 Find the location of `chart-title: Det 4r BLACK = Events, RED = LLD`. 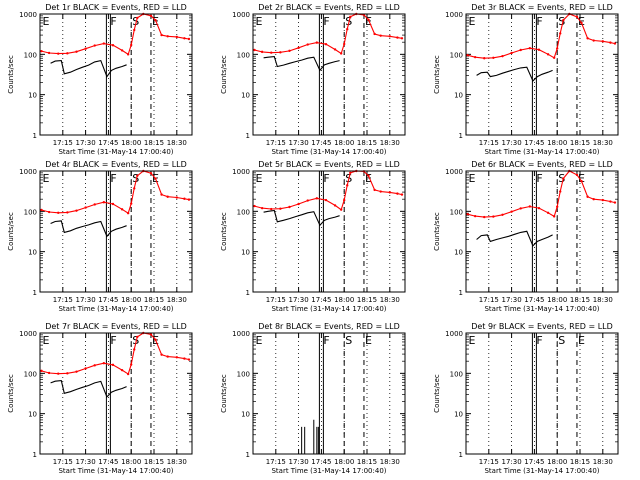

chart-title: Det 4r BLACK = Events, RED = LLD is located at coordinates (116, 164).